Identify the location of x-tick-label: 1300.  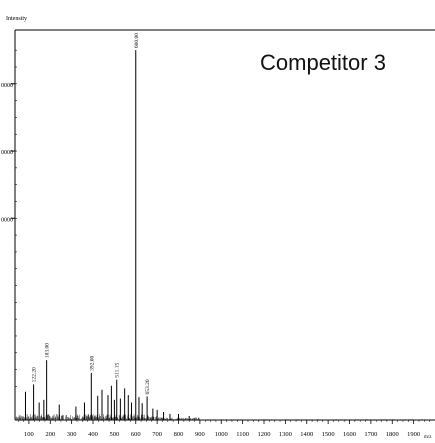
(285, 434).